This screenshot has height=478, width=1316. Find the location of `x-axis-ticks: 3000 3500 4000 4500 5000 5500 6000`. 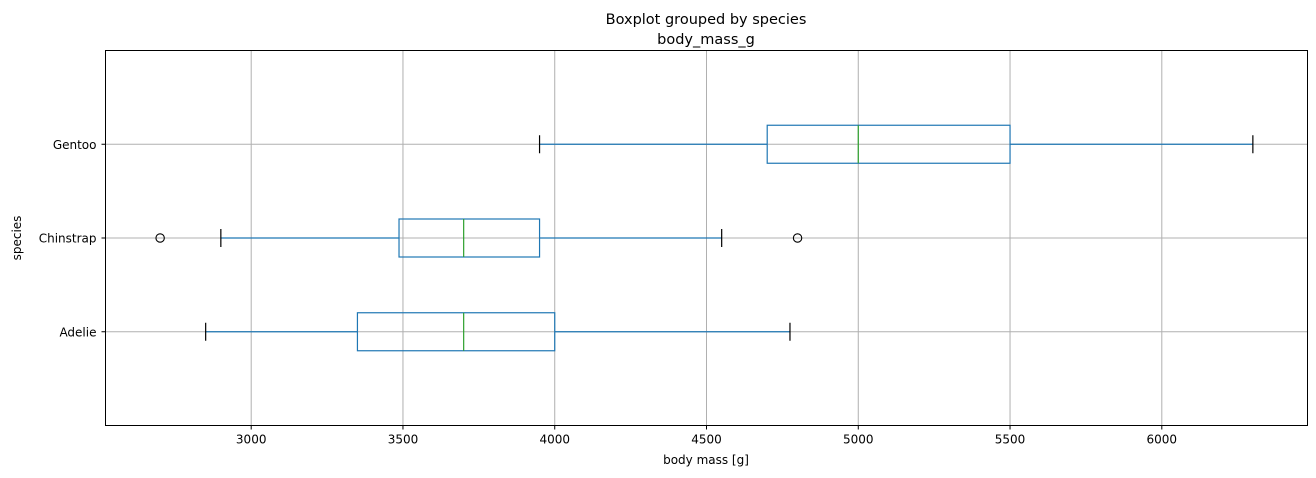

x-axis-ticks: 3000 3500 4000 4500 5000 5500 6000 is located at coordinates (707, 436).